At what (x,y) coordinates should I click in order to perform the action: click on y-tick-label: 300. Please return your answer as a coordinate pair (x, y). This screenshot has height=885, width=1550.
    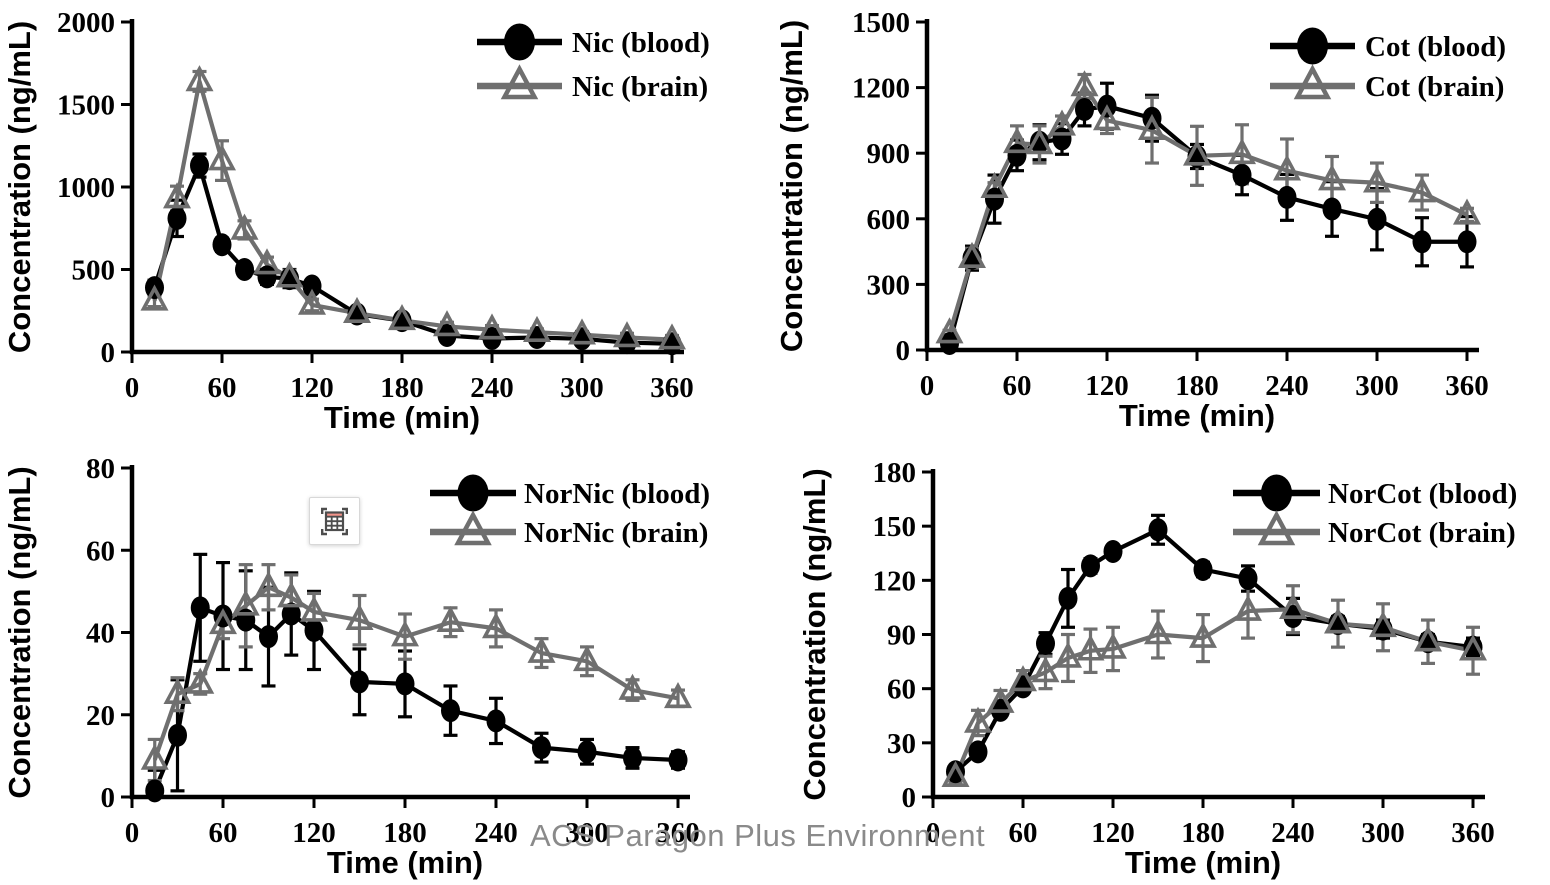
    Looking at the image, I should click on (889, 285).